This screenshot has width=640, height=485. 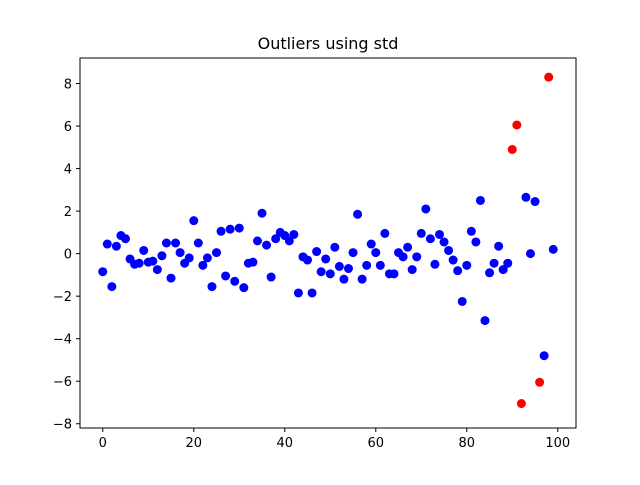 What do you see at coordinates (68, 212) in the screenshot?
I see `y-tick-label: 2` at bounding box center [68, 212].